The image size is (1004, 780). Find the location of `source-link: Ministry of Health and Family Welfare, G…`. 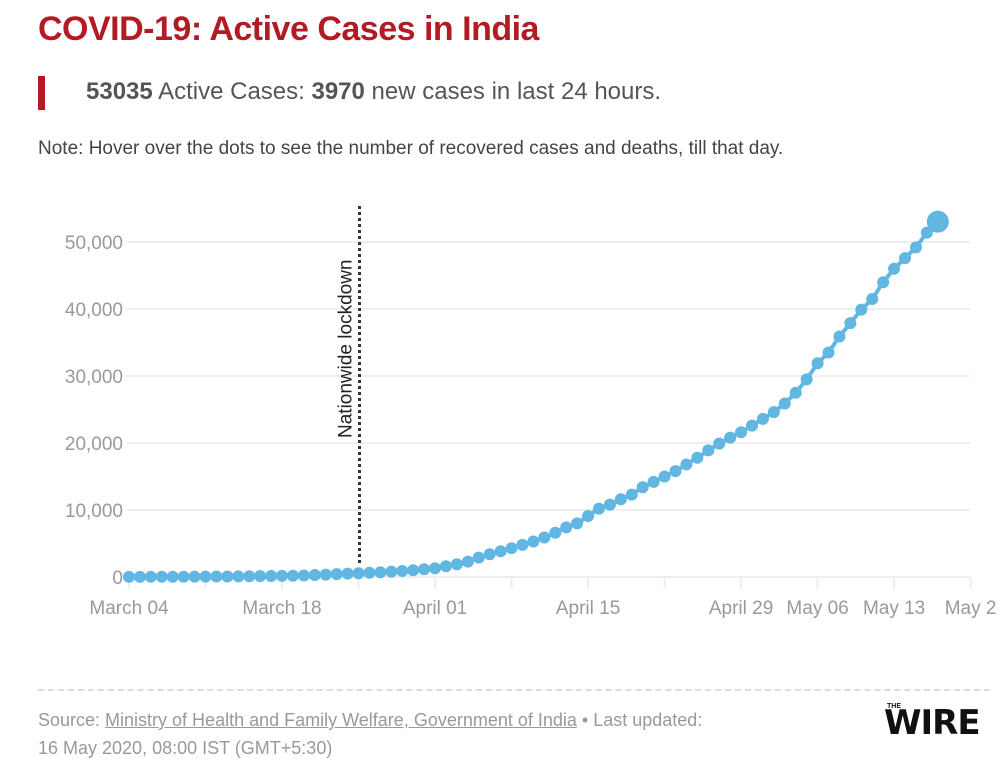

source-link: Ministry of Health and Family Welfare, G… is located at coordinates (341, 720).